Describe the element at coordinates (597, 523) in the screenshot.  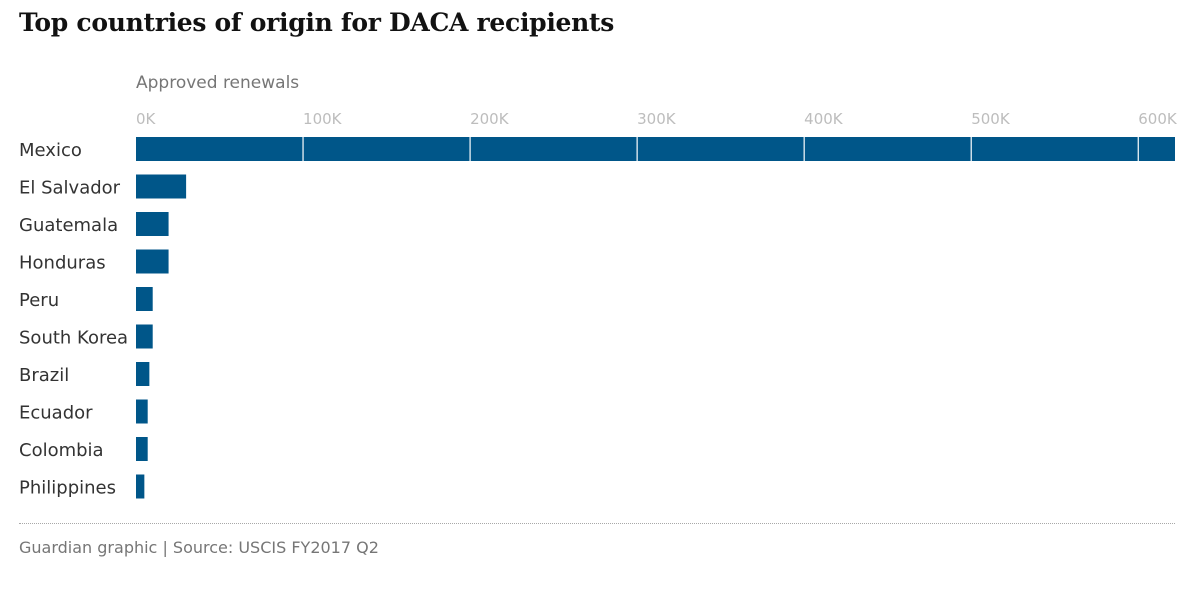
I see `footer-divider` at that location.